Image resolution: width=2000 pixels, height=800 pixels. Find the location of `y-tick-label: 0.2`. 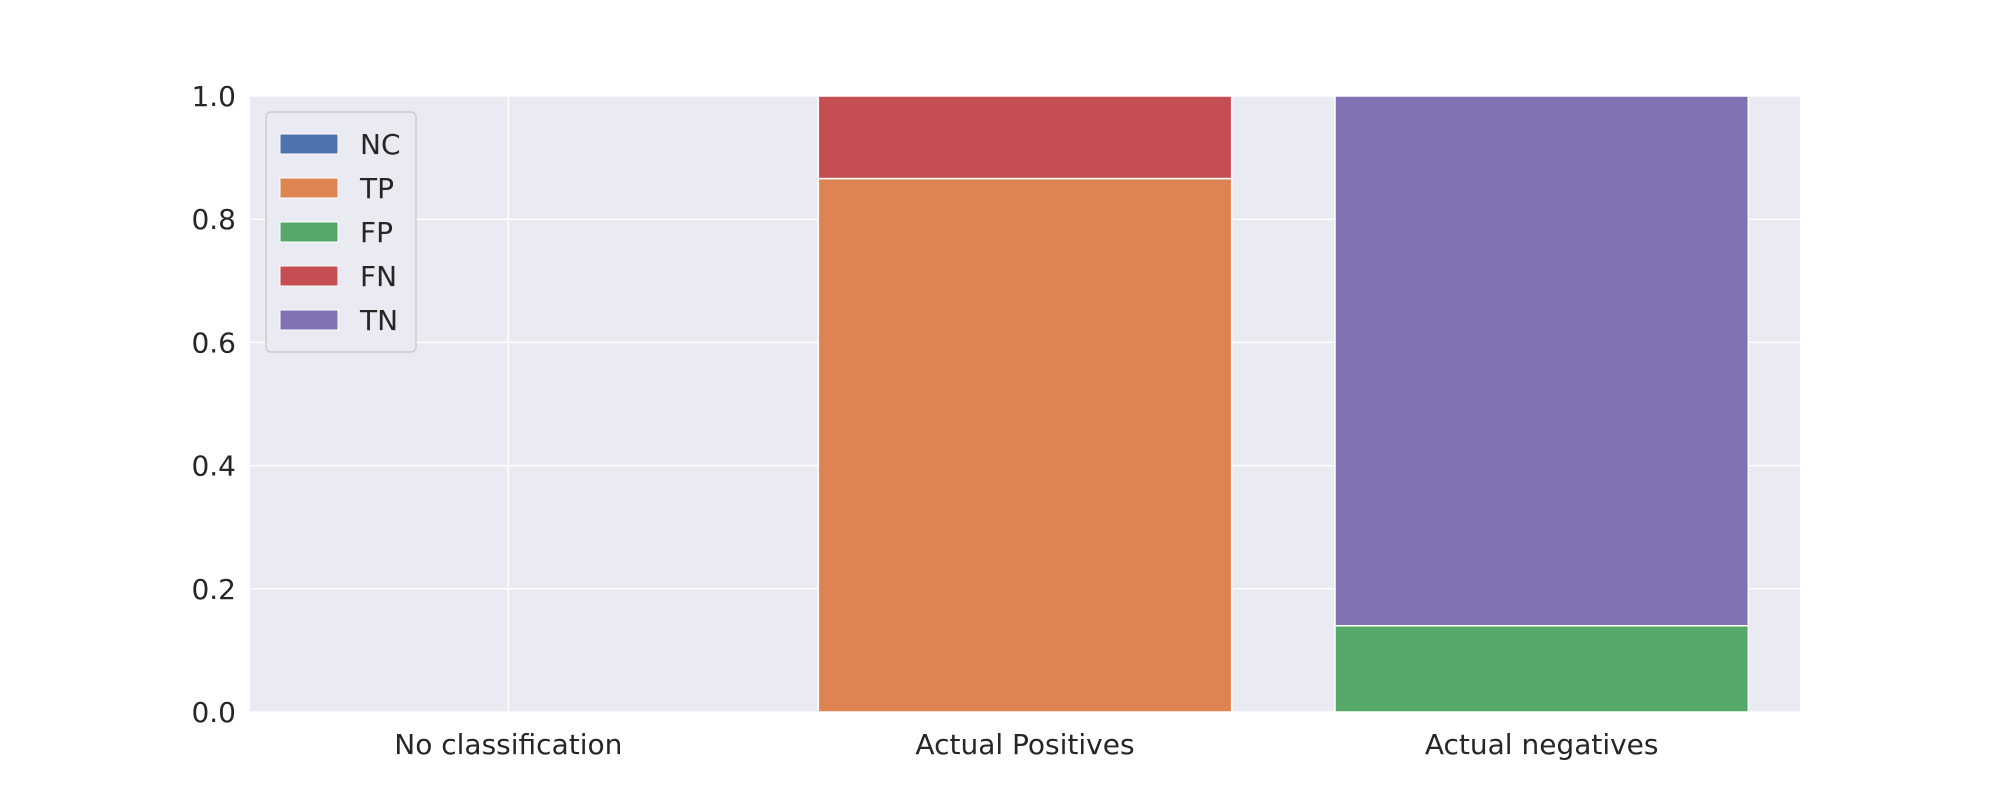

y-tick-label: 0.2 is located at coordinates (213, 589).